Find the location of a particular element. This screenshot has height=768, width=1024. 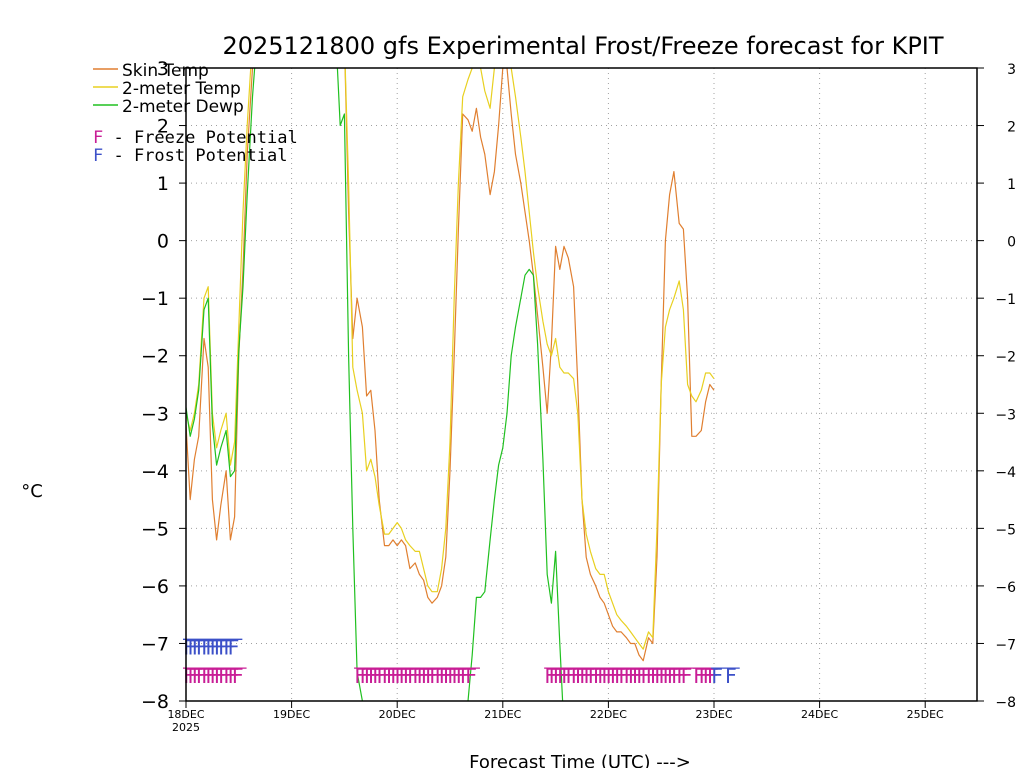

y-tick-label: −2 is located at coordinates (155, 357).